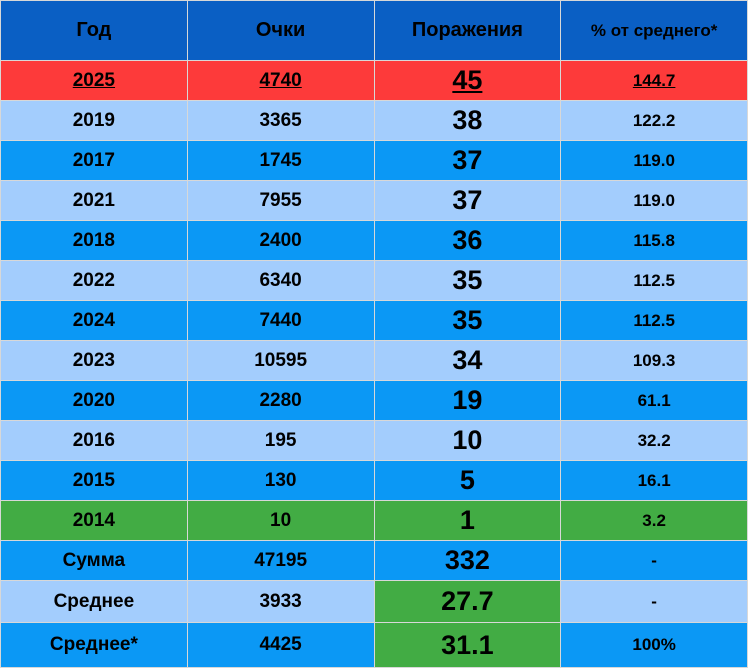  Describe the element at coordinates (467, 520) in the screenshot. I see `table-cell: 1` at that location.